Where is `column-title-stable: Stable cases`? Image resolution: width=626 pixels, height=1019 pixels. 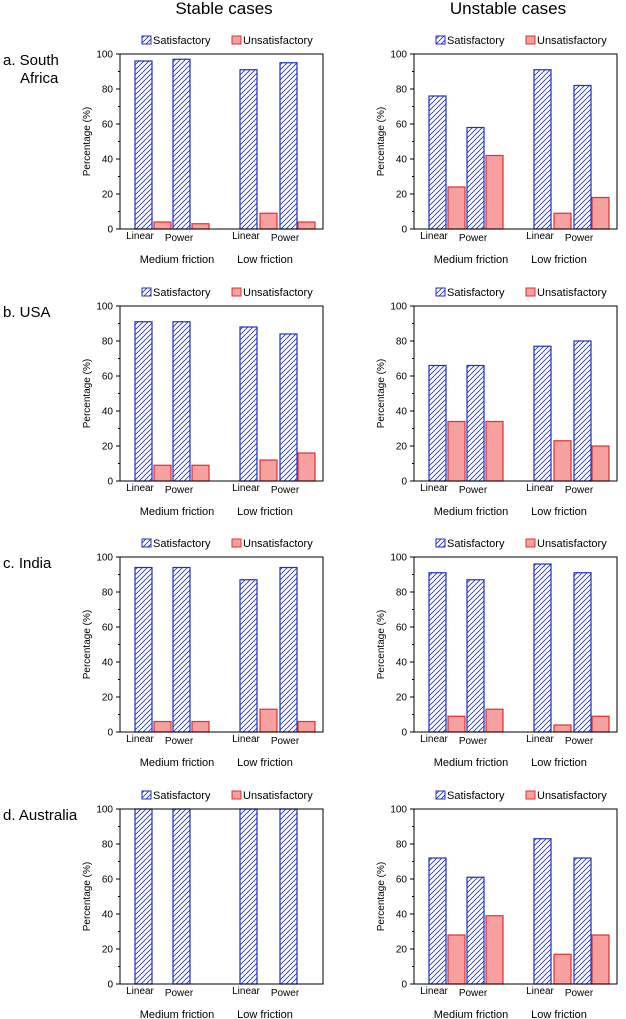 column-title-stable: Stable cases is located at coordinates (223, 9).